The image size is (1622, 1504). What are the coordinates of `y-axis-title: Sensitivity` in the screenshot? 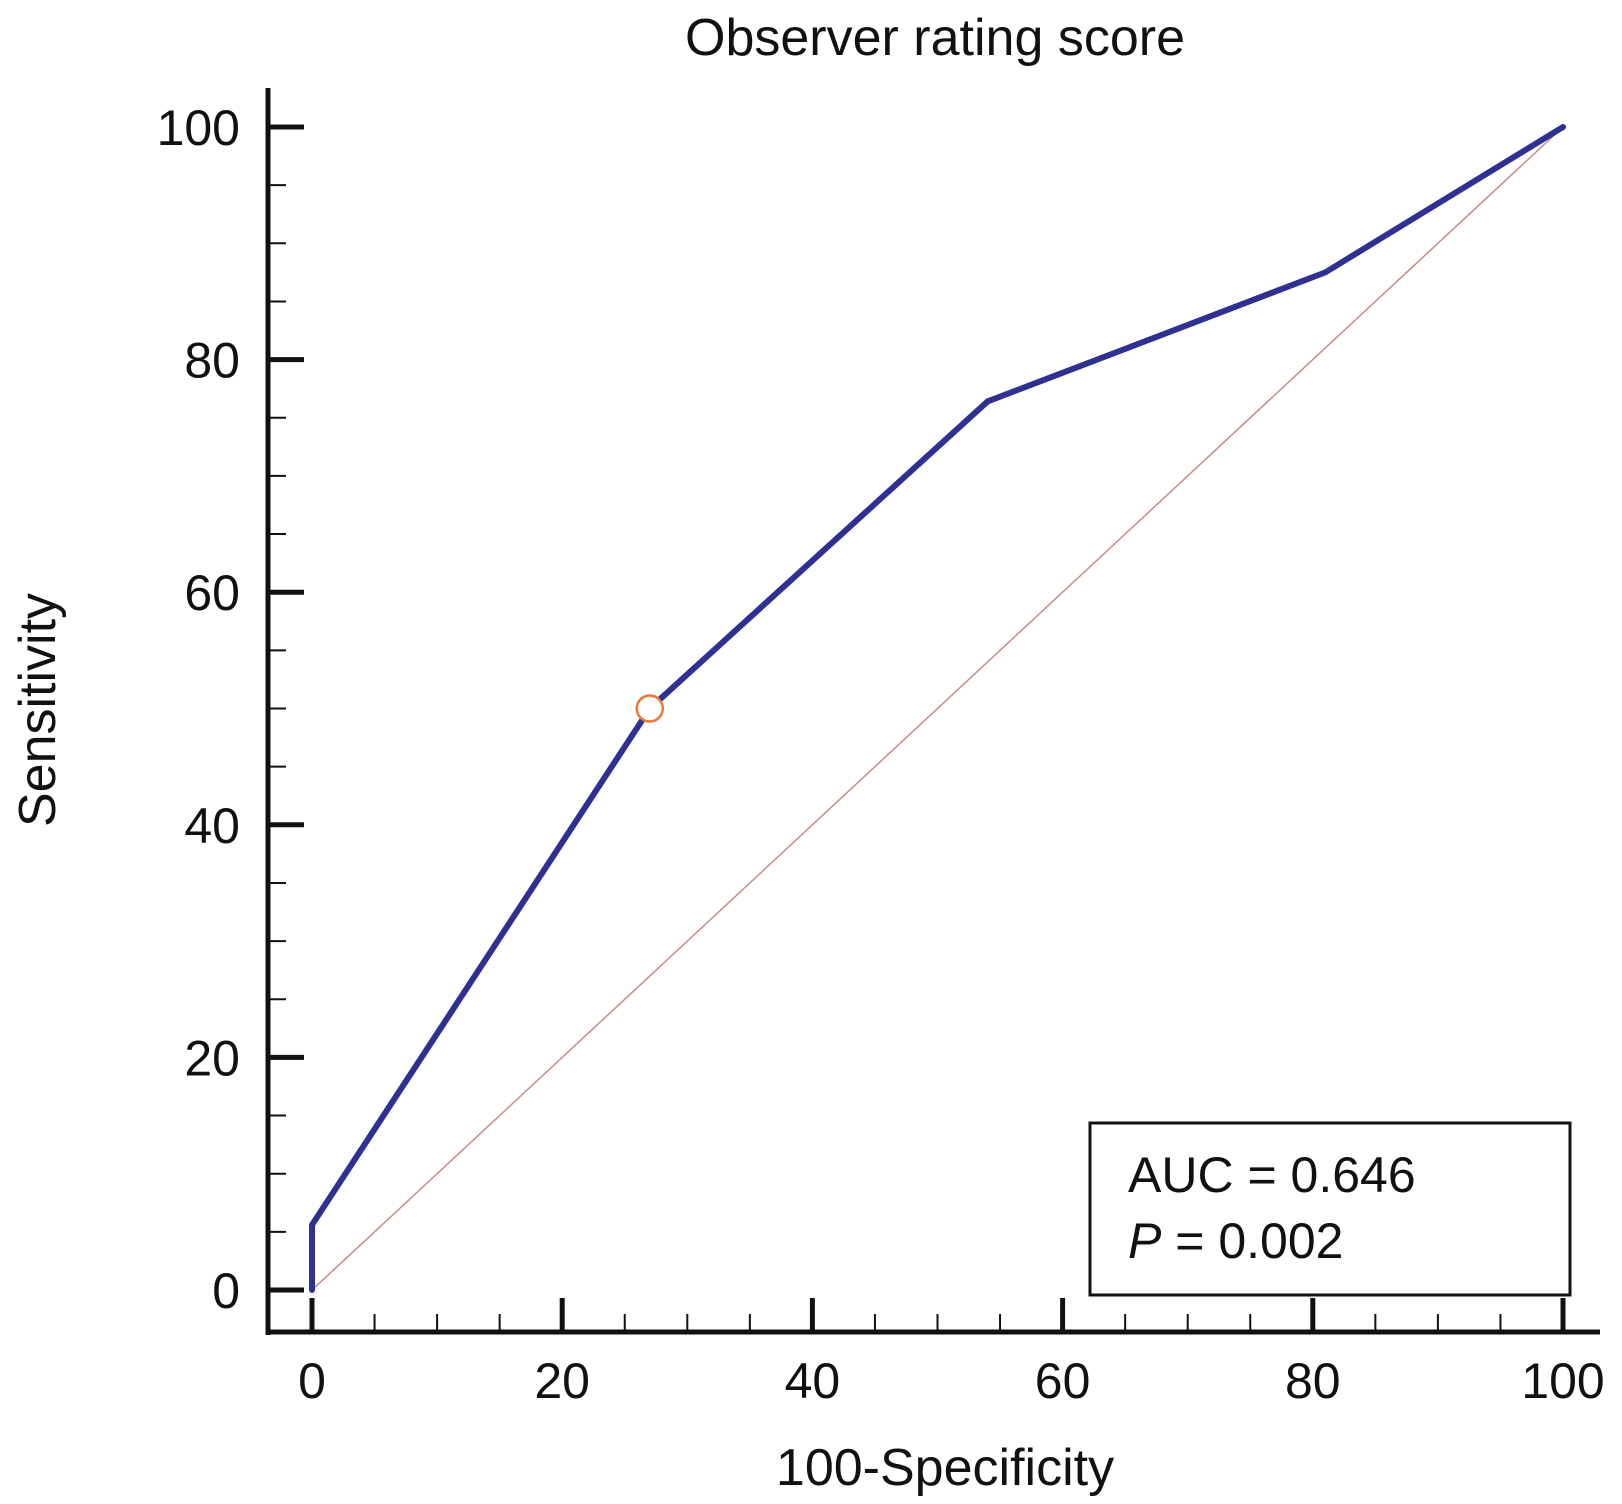 It's located at (38, 710).